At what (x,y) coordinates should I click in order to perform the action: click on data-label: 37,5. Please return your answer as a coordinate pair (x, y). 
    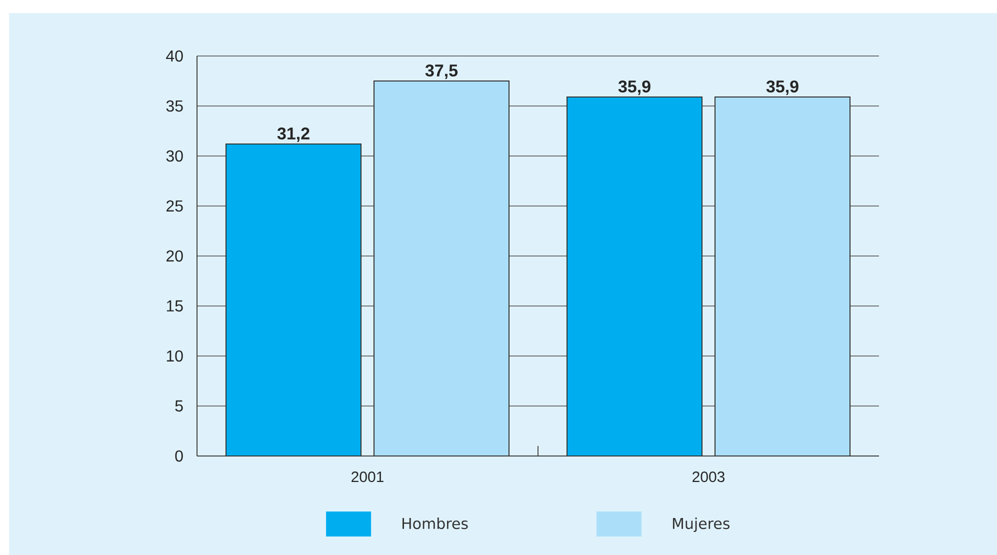
    Looking at the image, I should click on (441, 71).